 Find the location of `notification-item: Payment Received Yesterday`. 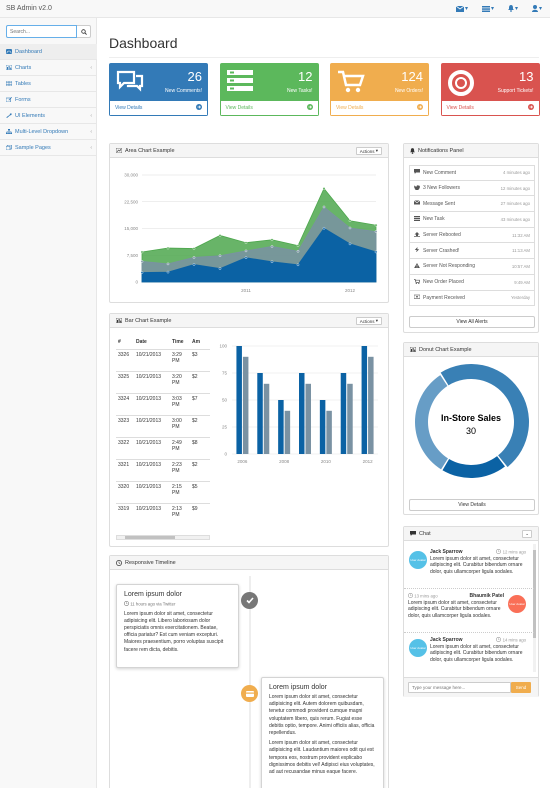

notification-item: Payment Received Yesterday is located at coordinates (472, 298).